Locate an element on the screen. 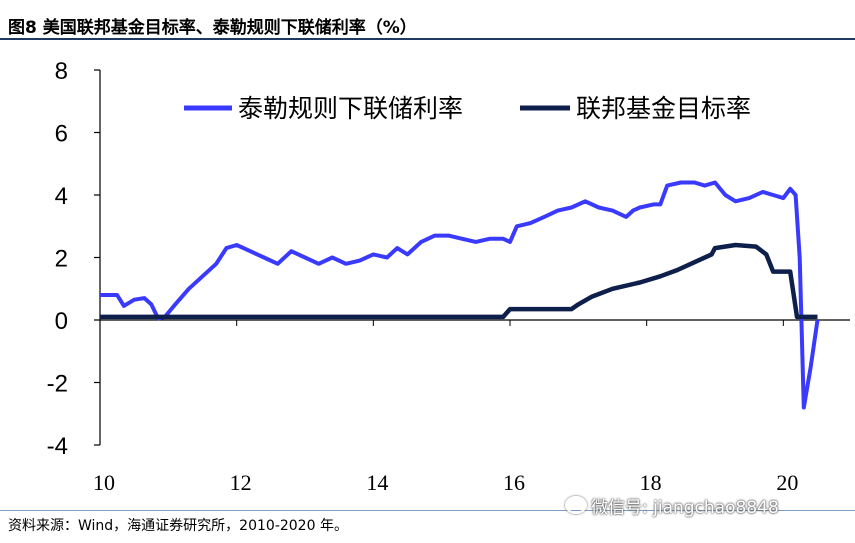 This screenshot has height=543, width=855. watermark: 微信号: jiangchao8848 is located at coordinates (672, 505).